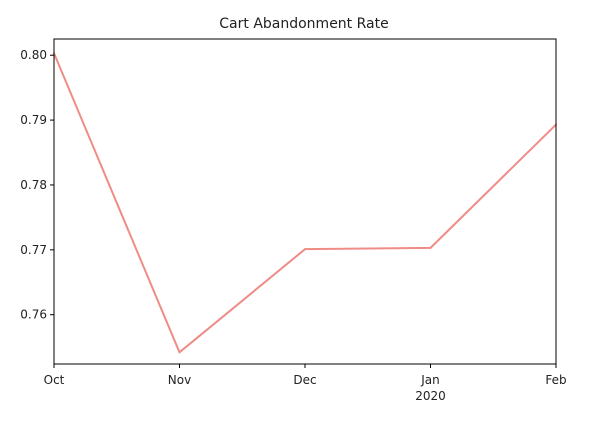  Describe the element at coordinates (555, 380) in the screenshot. I see `x-tick-label: Feb` at that location.